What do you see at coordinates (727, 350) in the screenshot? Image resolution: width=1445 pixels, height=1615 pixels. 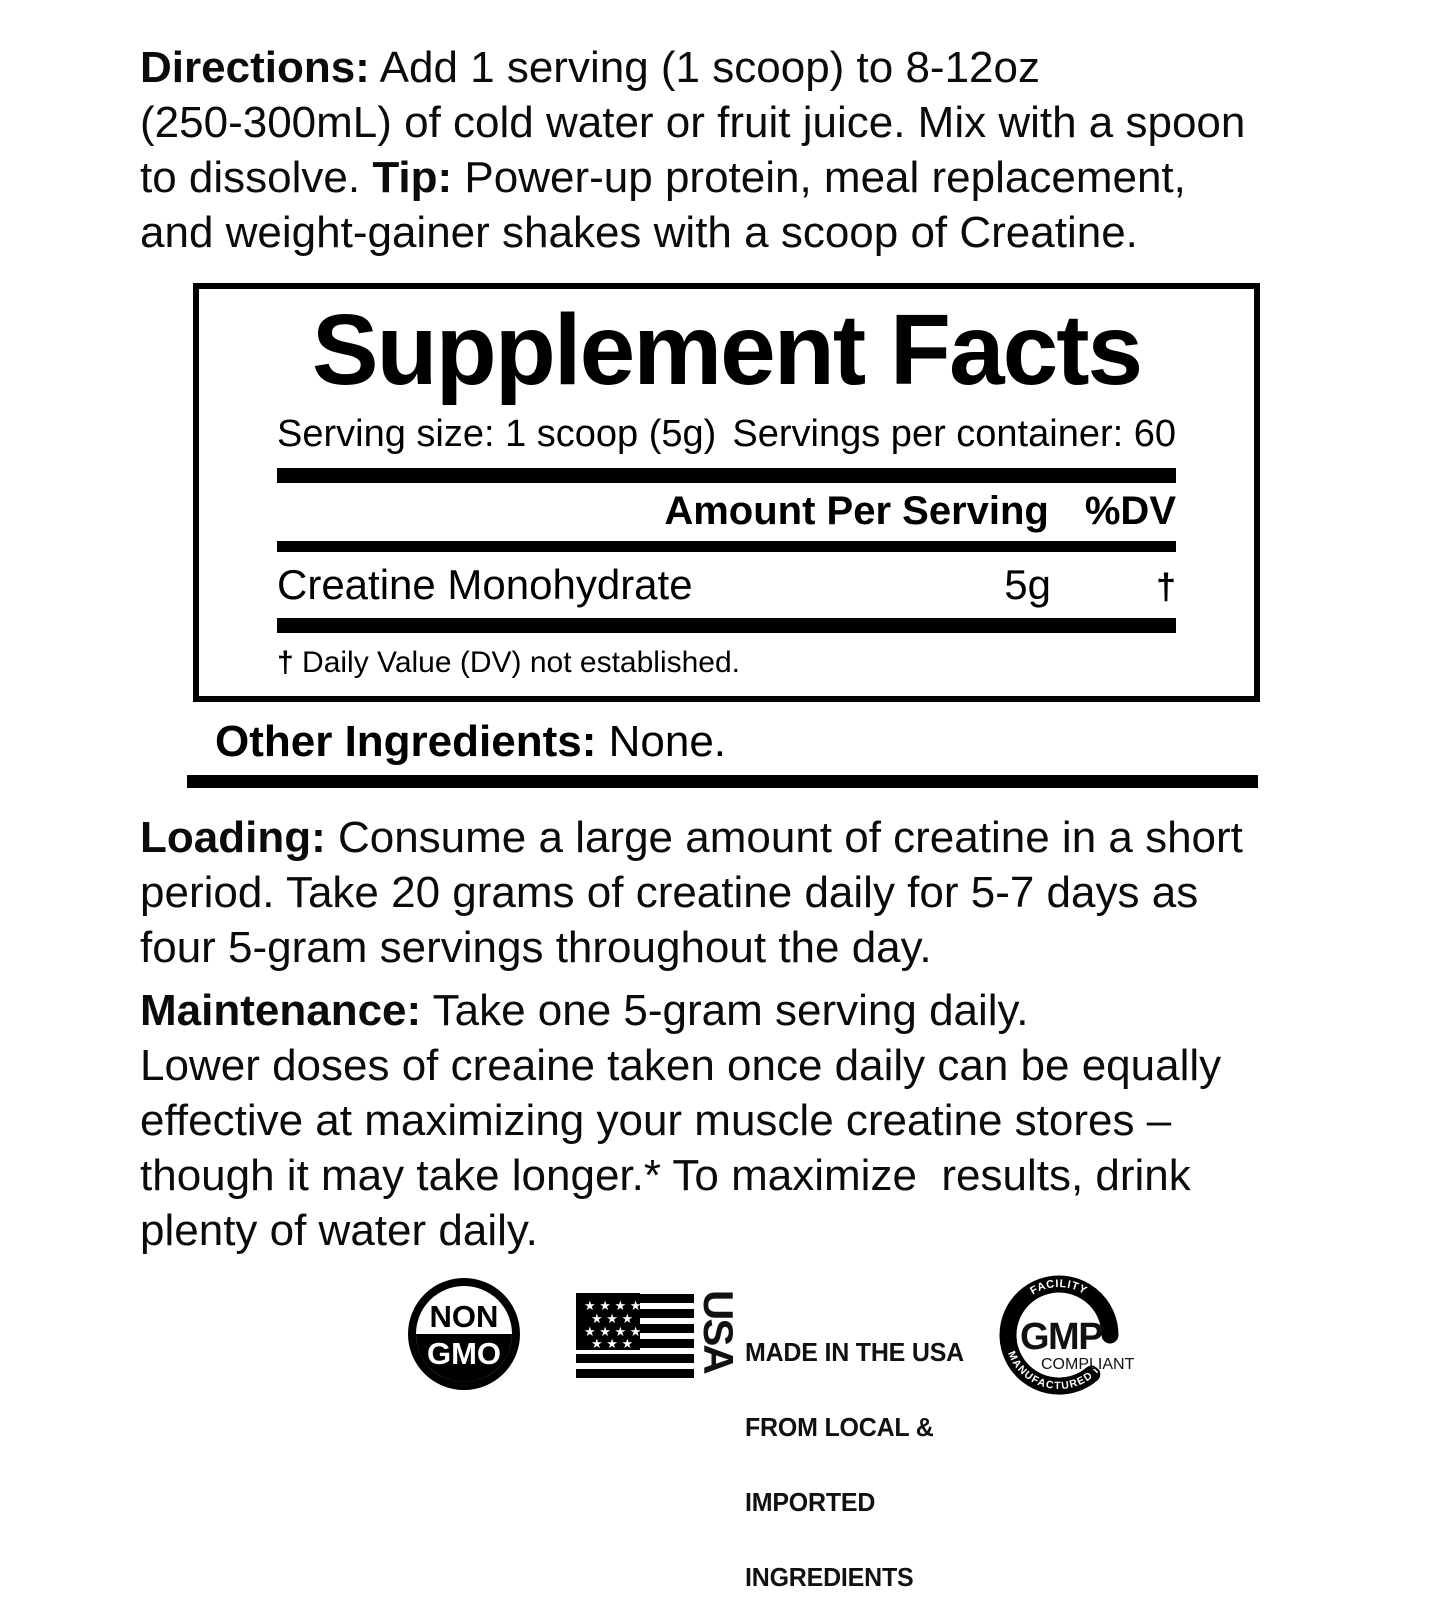 I see `supplement-facts-title: Supplement Facts` at bounding box center [727, 350].